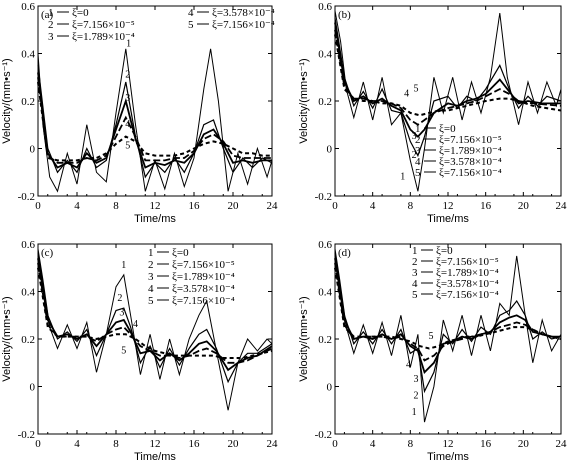 The height and width of the screenshot is (460, 569). I want to click on panel-label: (b), so click(344, 15).